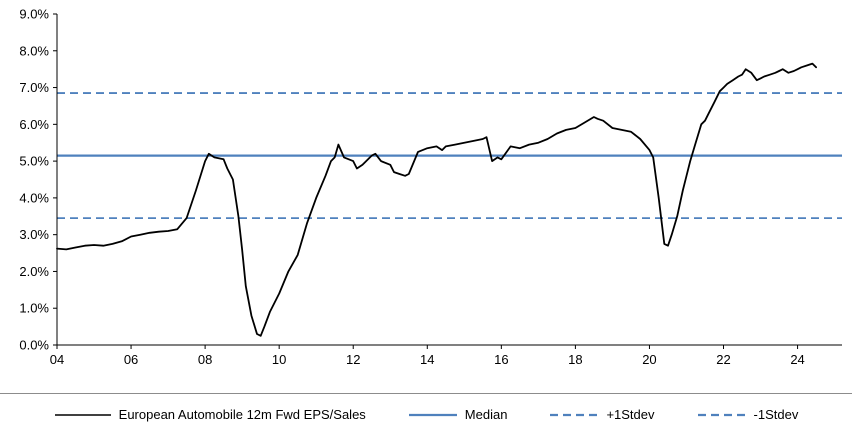 The image size is (852, 444). I want to click on x-tick-label: 12, so click(353, 359).